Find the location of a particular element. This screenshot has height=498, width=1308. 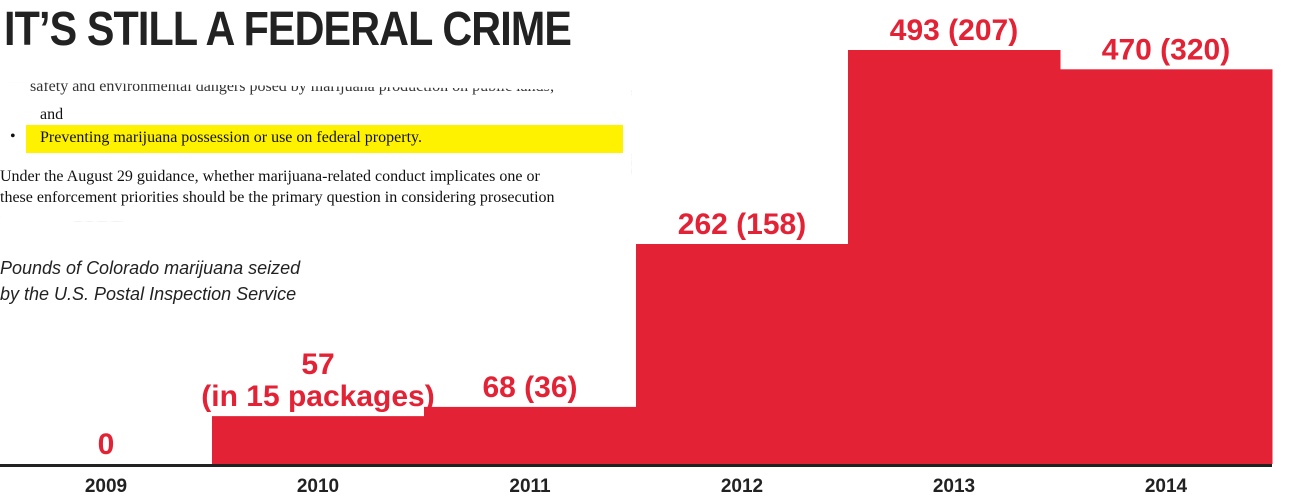

subtitle-line-1: Pounds of Colorado marijuana seized is located at coordinates (150, 268).